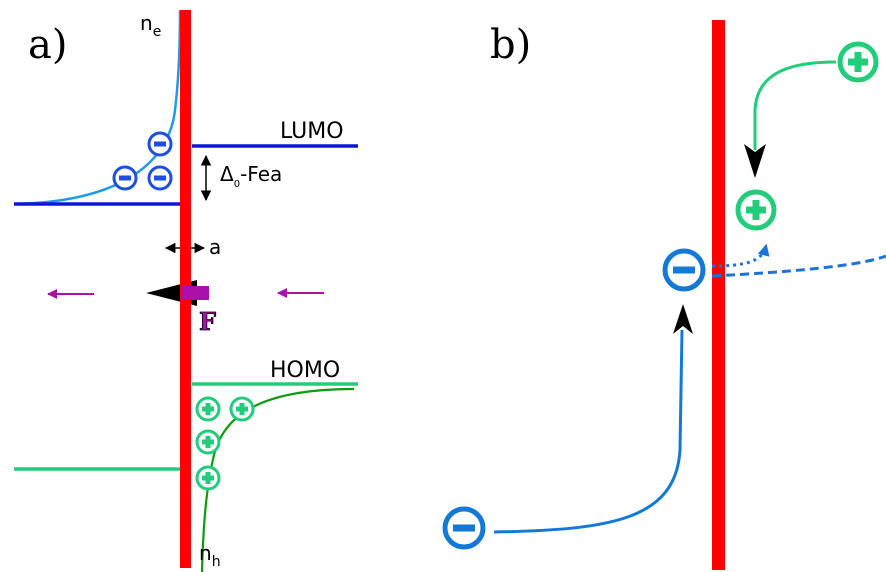 This screenshot has height=572, width=886. What do you see at coordinates (215, 247) in the screenshot?
I see `distance-label: a` at bounding box center [215, 247].